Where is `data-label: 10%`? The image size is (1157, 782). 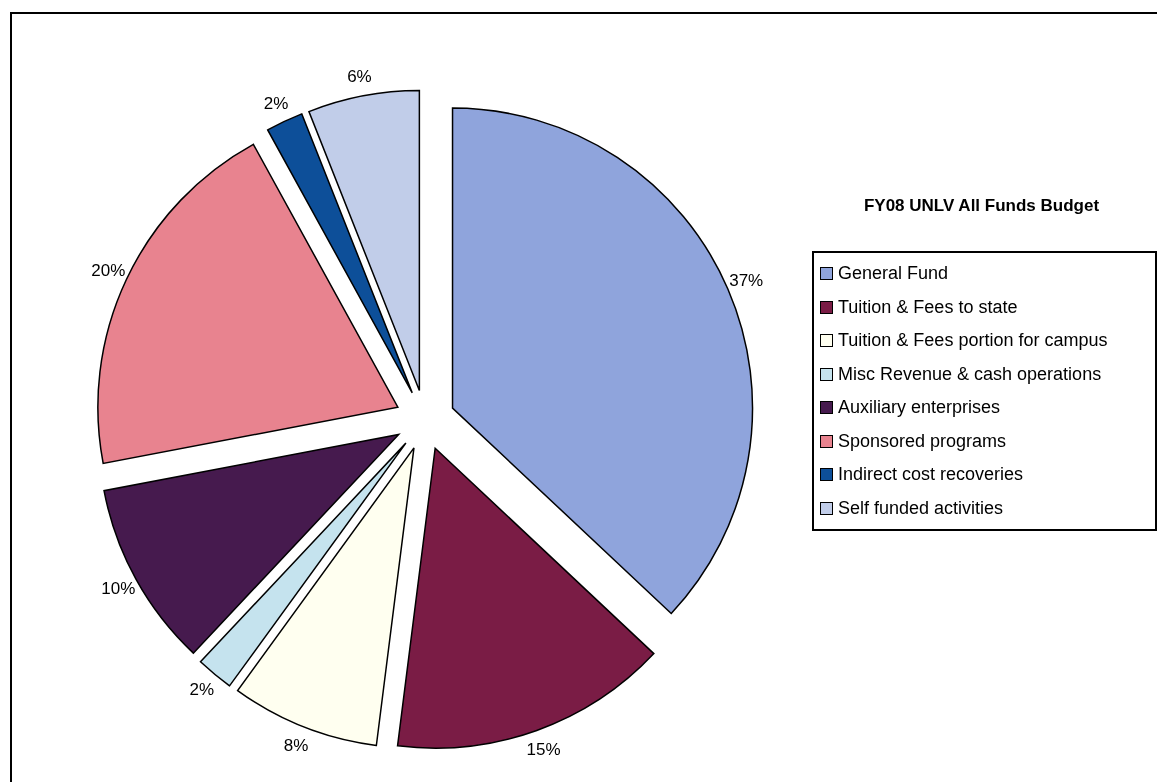
data-label: 10% is located at coordinates (118, 589).